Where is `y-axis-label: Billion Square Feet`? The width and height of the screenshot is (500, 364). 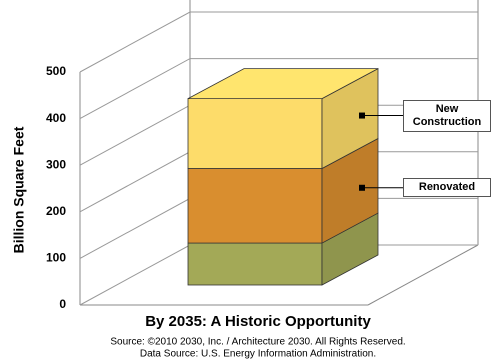
y-axis-label: Billion Square Feet is located at coordinates (19, 189).